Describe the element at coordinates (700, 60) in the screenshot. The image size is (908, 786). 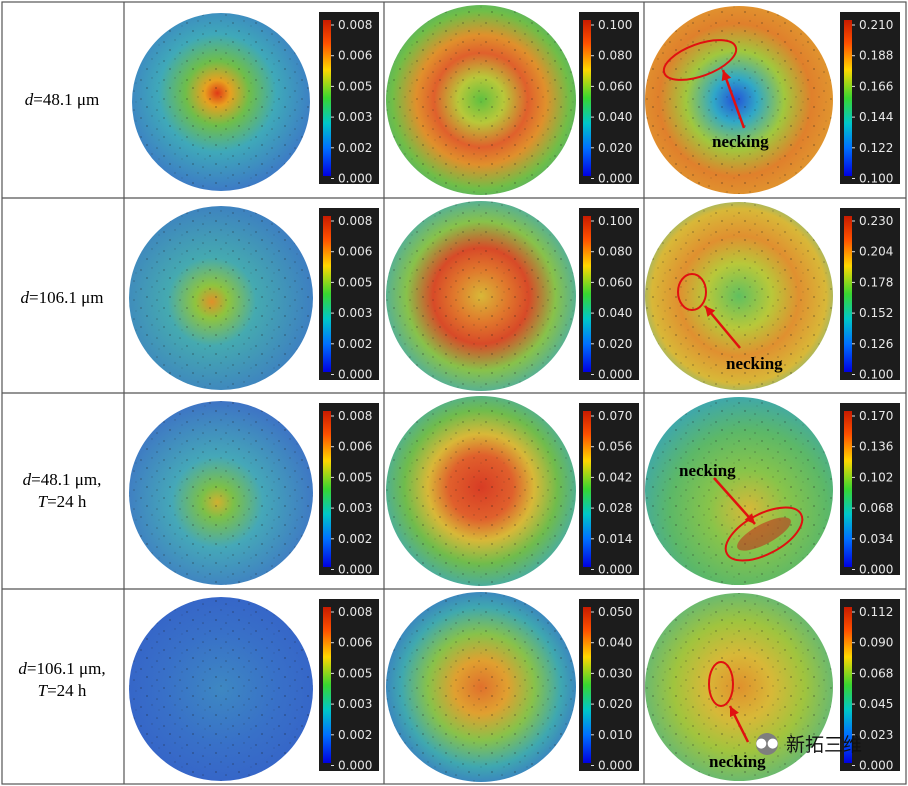
I see `necking-ellipse-row1` at that location.